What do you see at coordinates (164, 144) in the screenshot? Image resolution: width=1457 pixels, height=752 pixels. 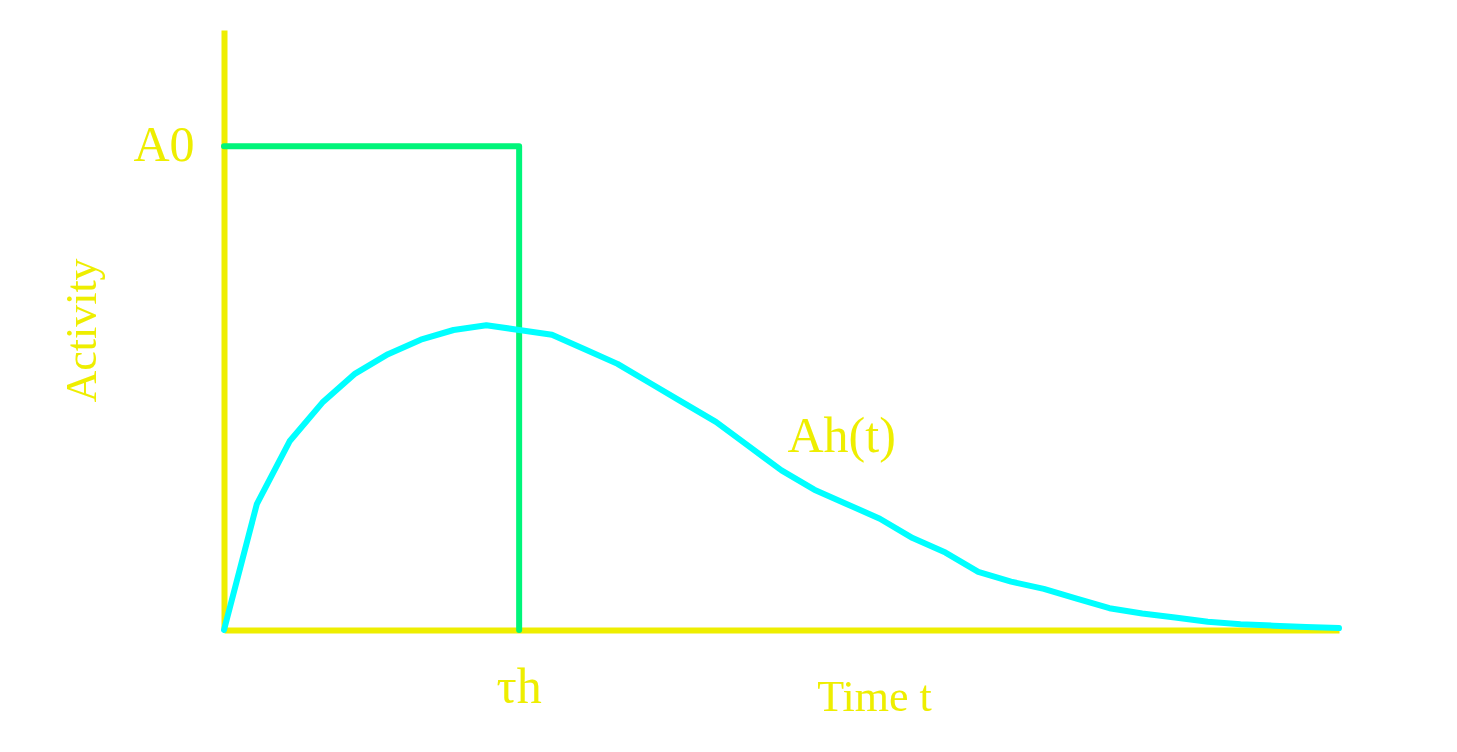 I see `text: A0` at bounding box center [164, 144].